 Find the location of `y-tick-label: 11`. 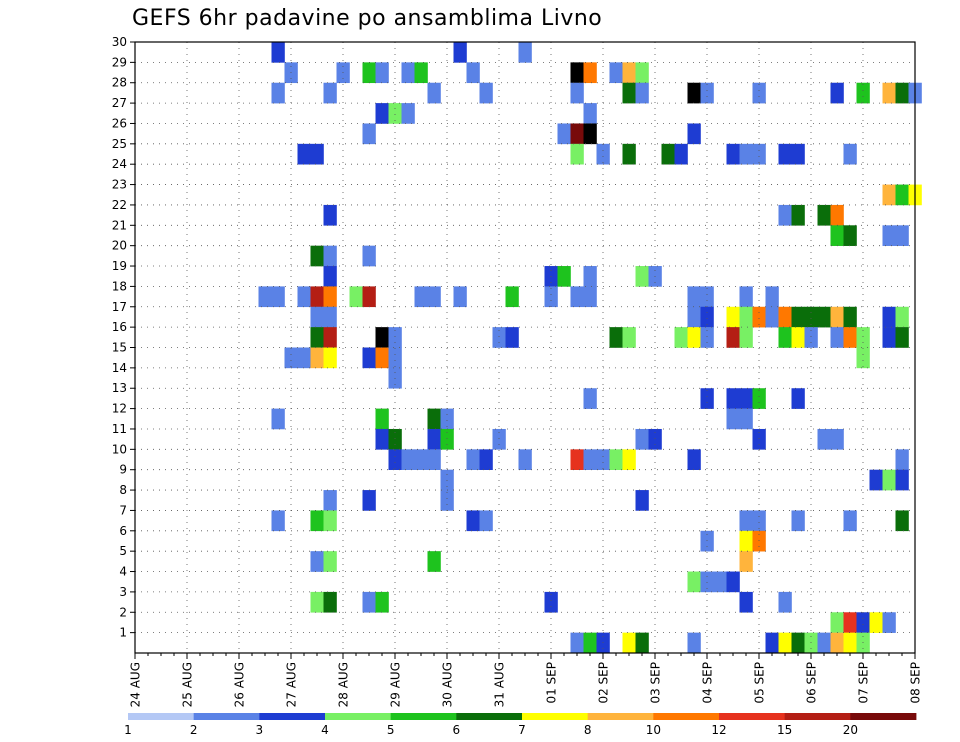

y-tick-label: 11 is located at coordinates (119, 429).